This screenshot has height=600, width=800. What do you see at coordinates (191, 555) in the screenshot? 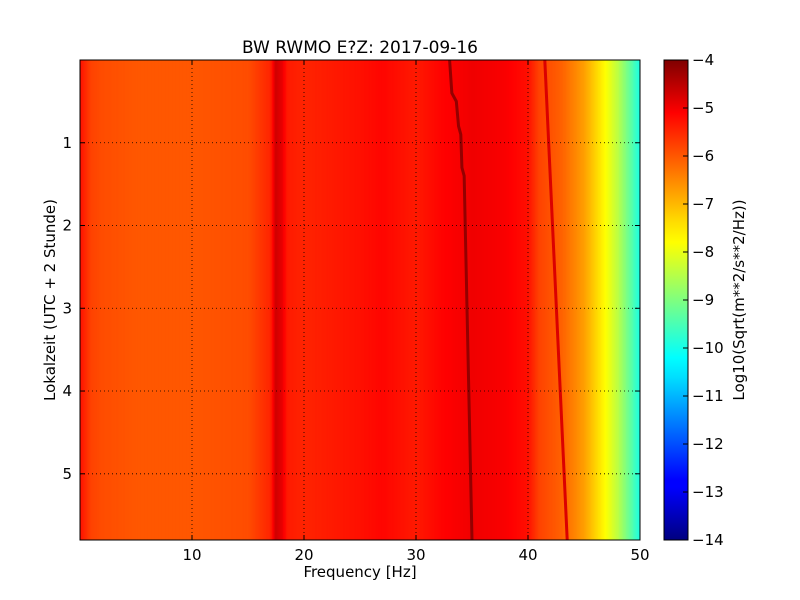
I see `x-tick-label: 10` at bounding box center [191, 555].